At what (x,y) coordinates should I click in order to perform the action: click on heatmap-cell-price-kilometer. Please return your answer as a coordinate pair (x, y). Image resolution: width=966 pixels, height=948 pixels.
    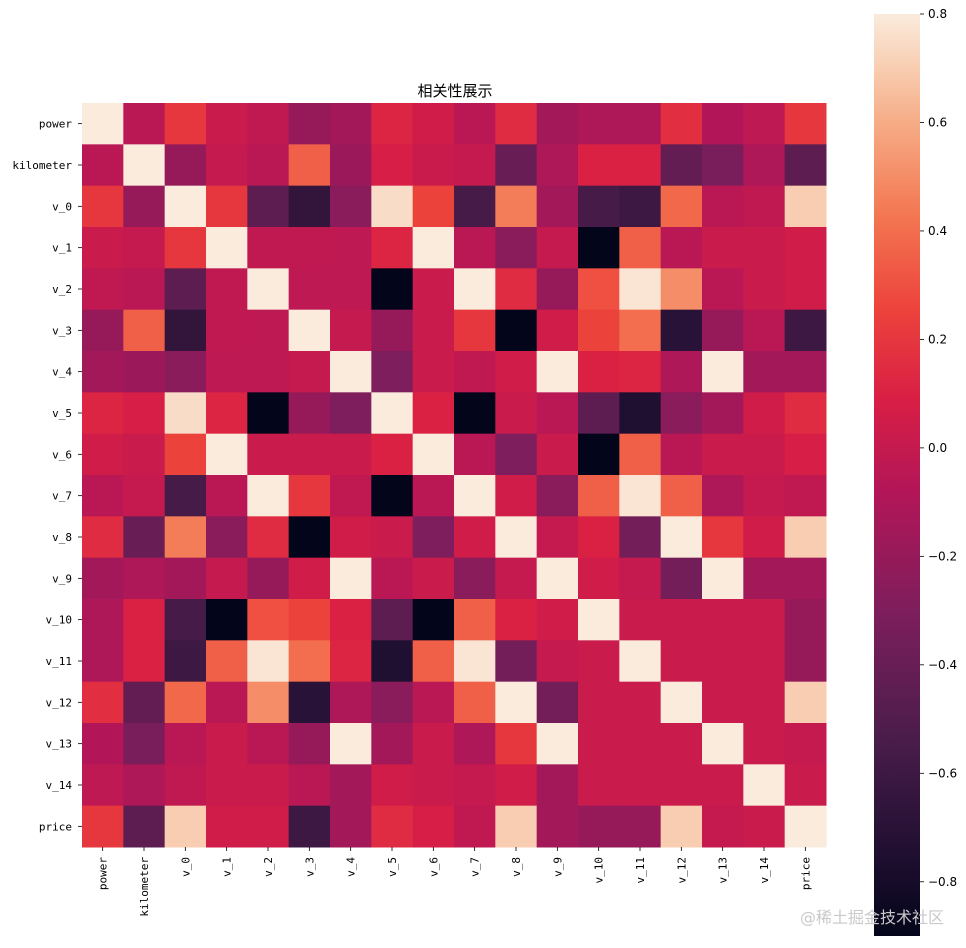
    Looking at the image, I should click on (144, 826).